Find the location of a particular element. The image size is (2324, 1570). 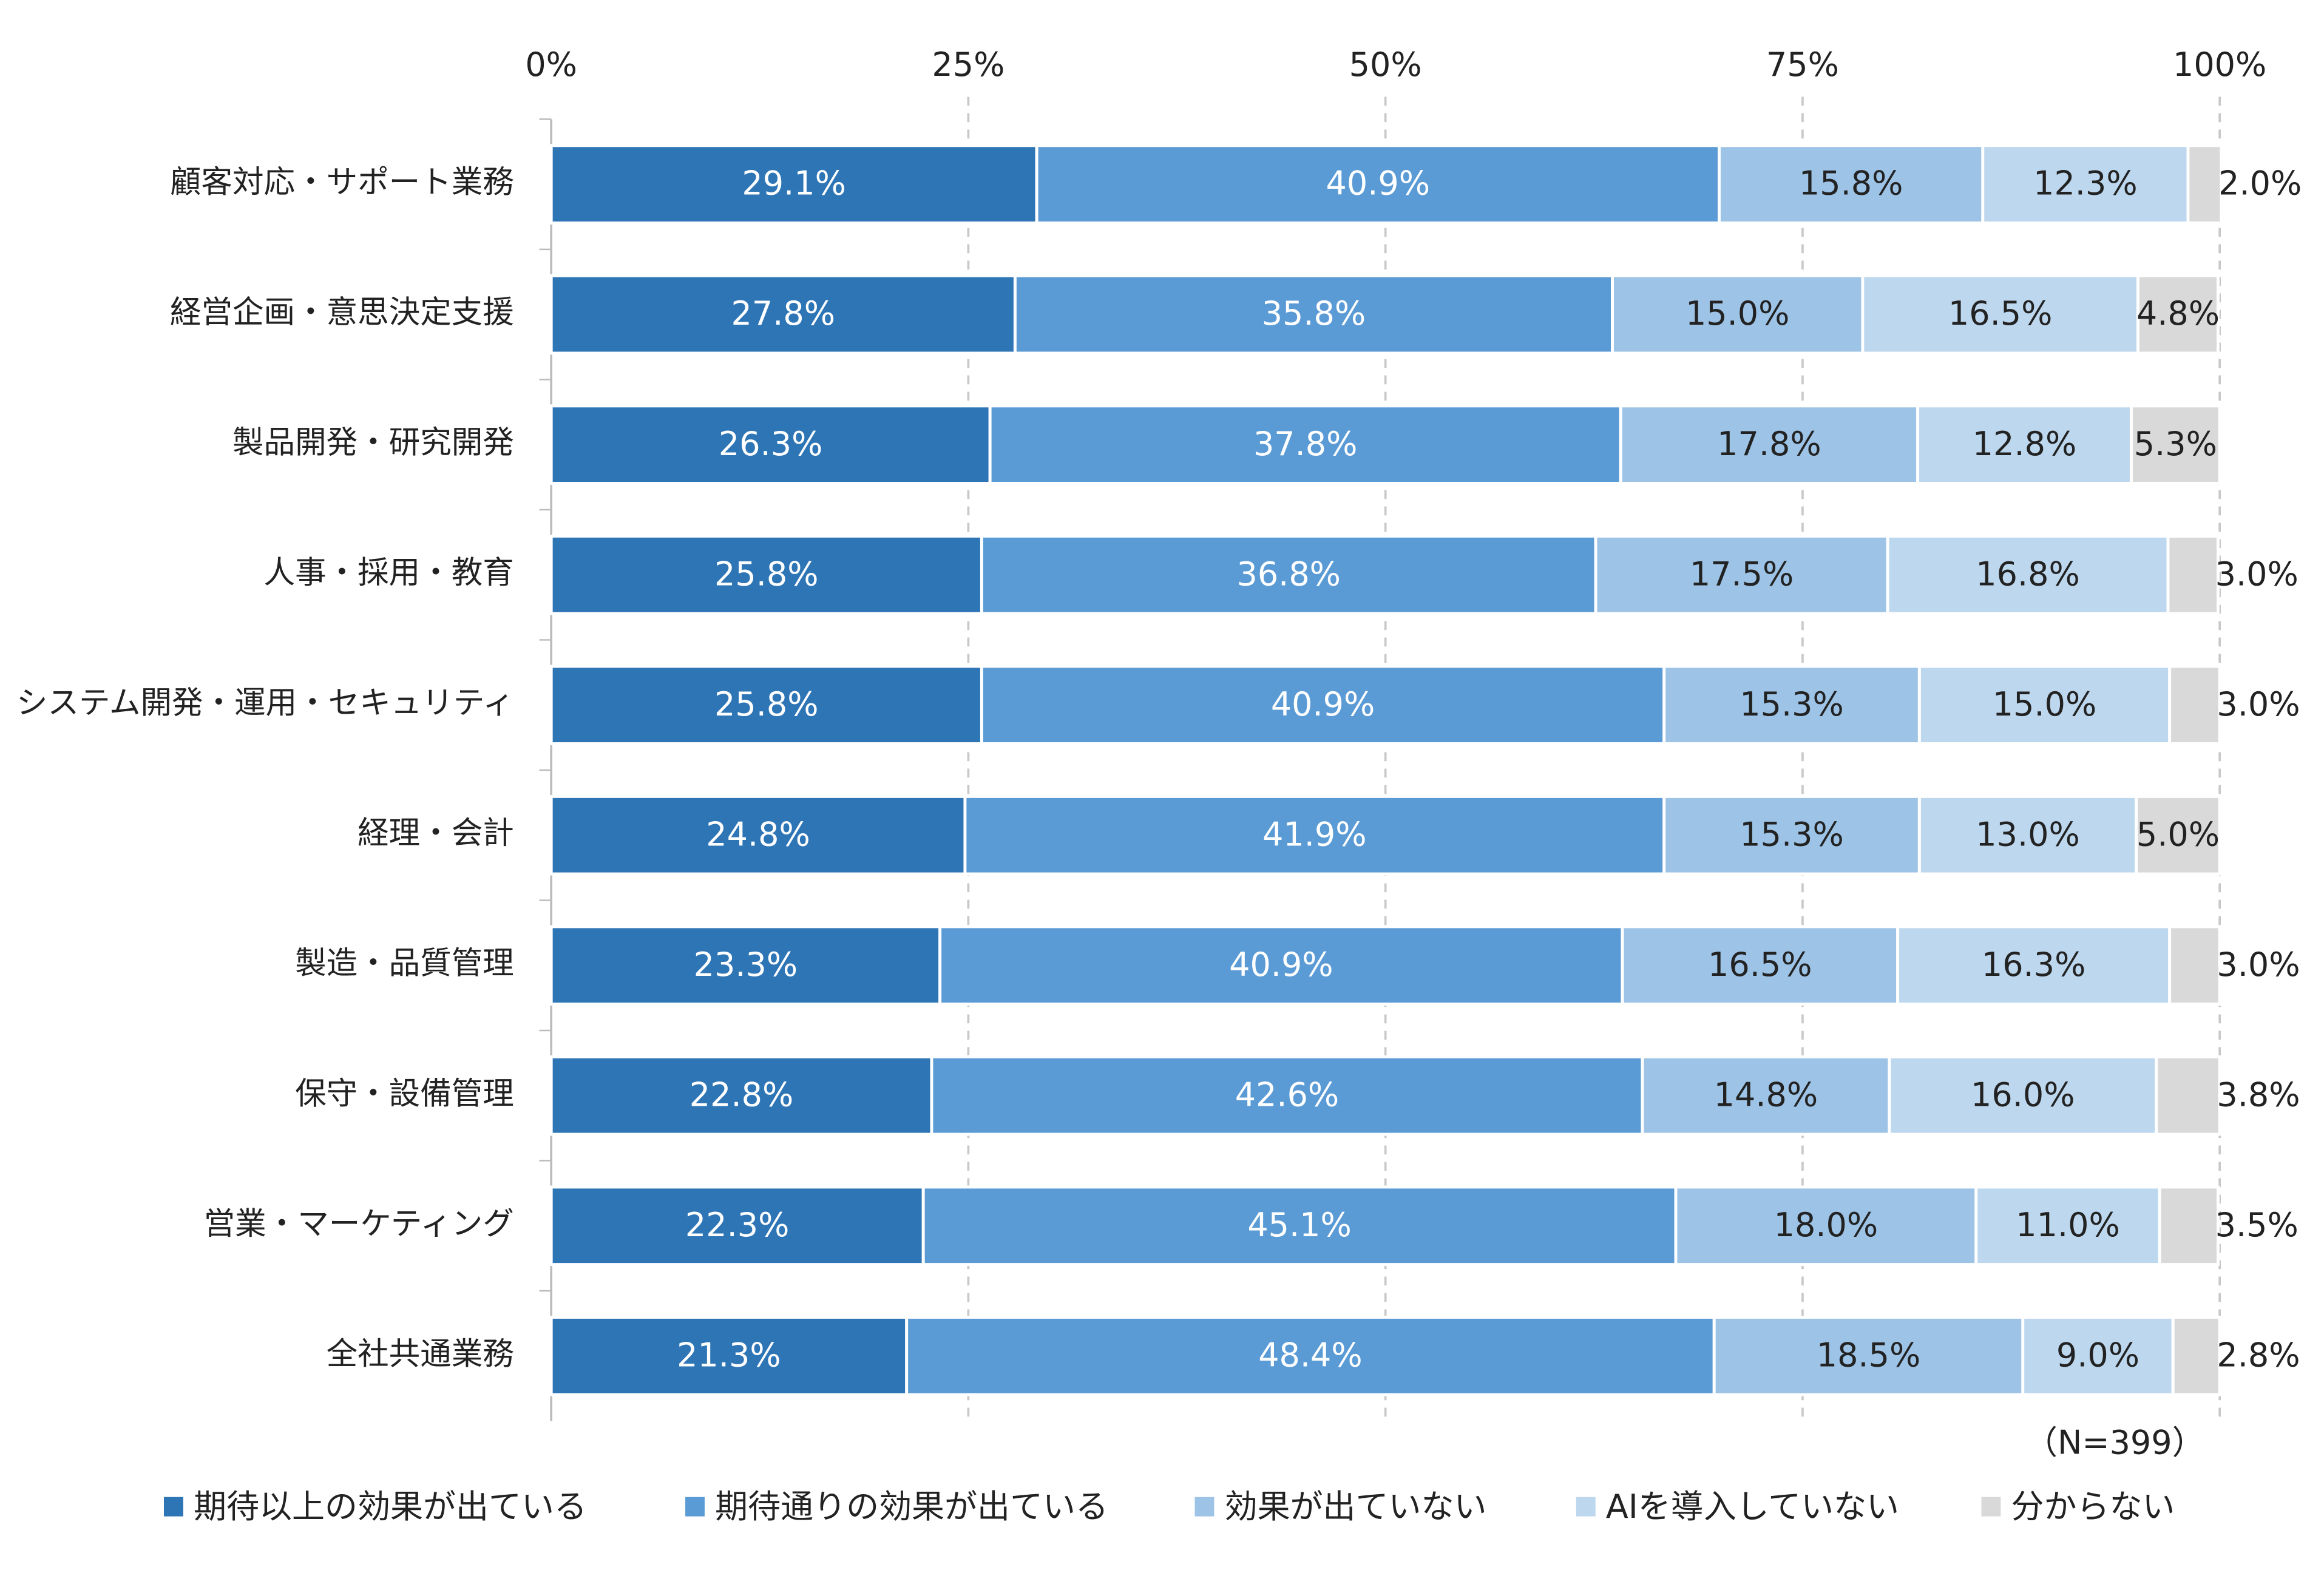

data-label: 27.8% is located at coordinates (783, 313).